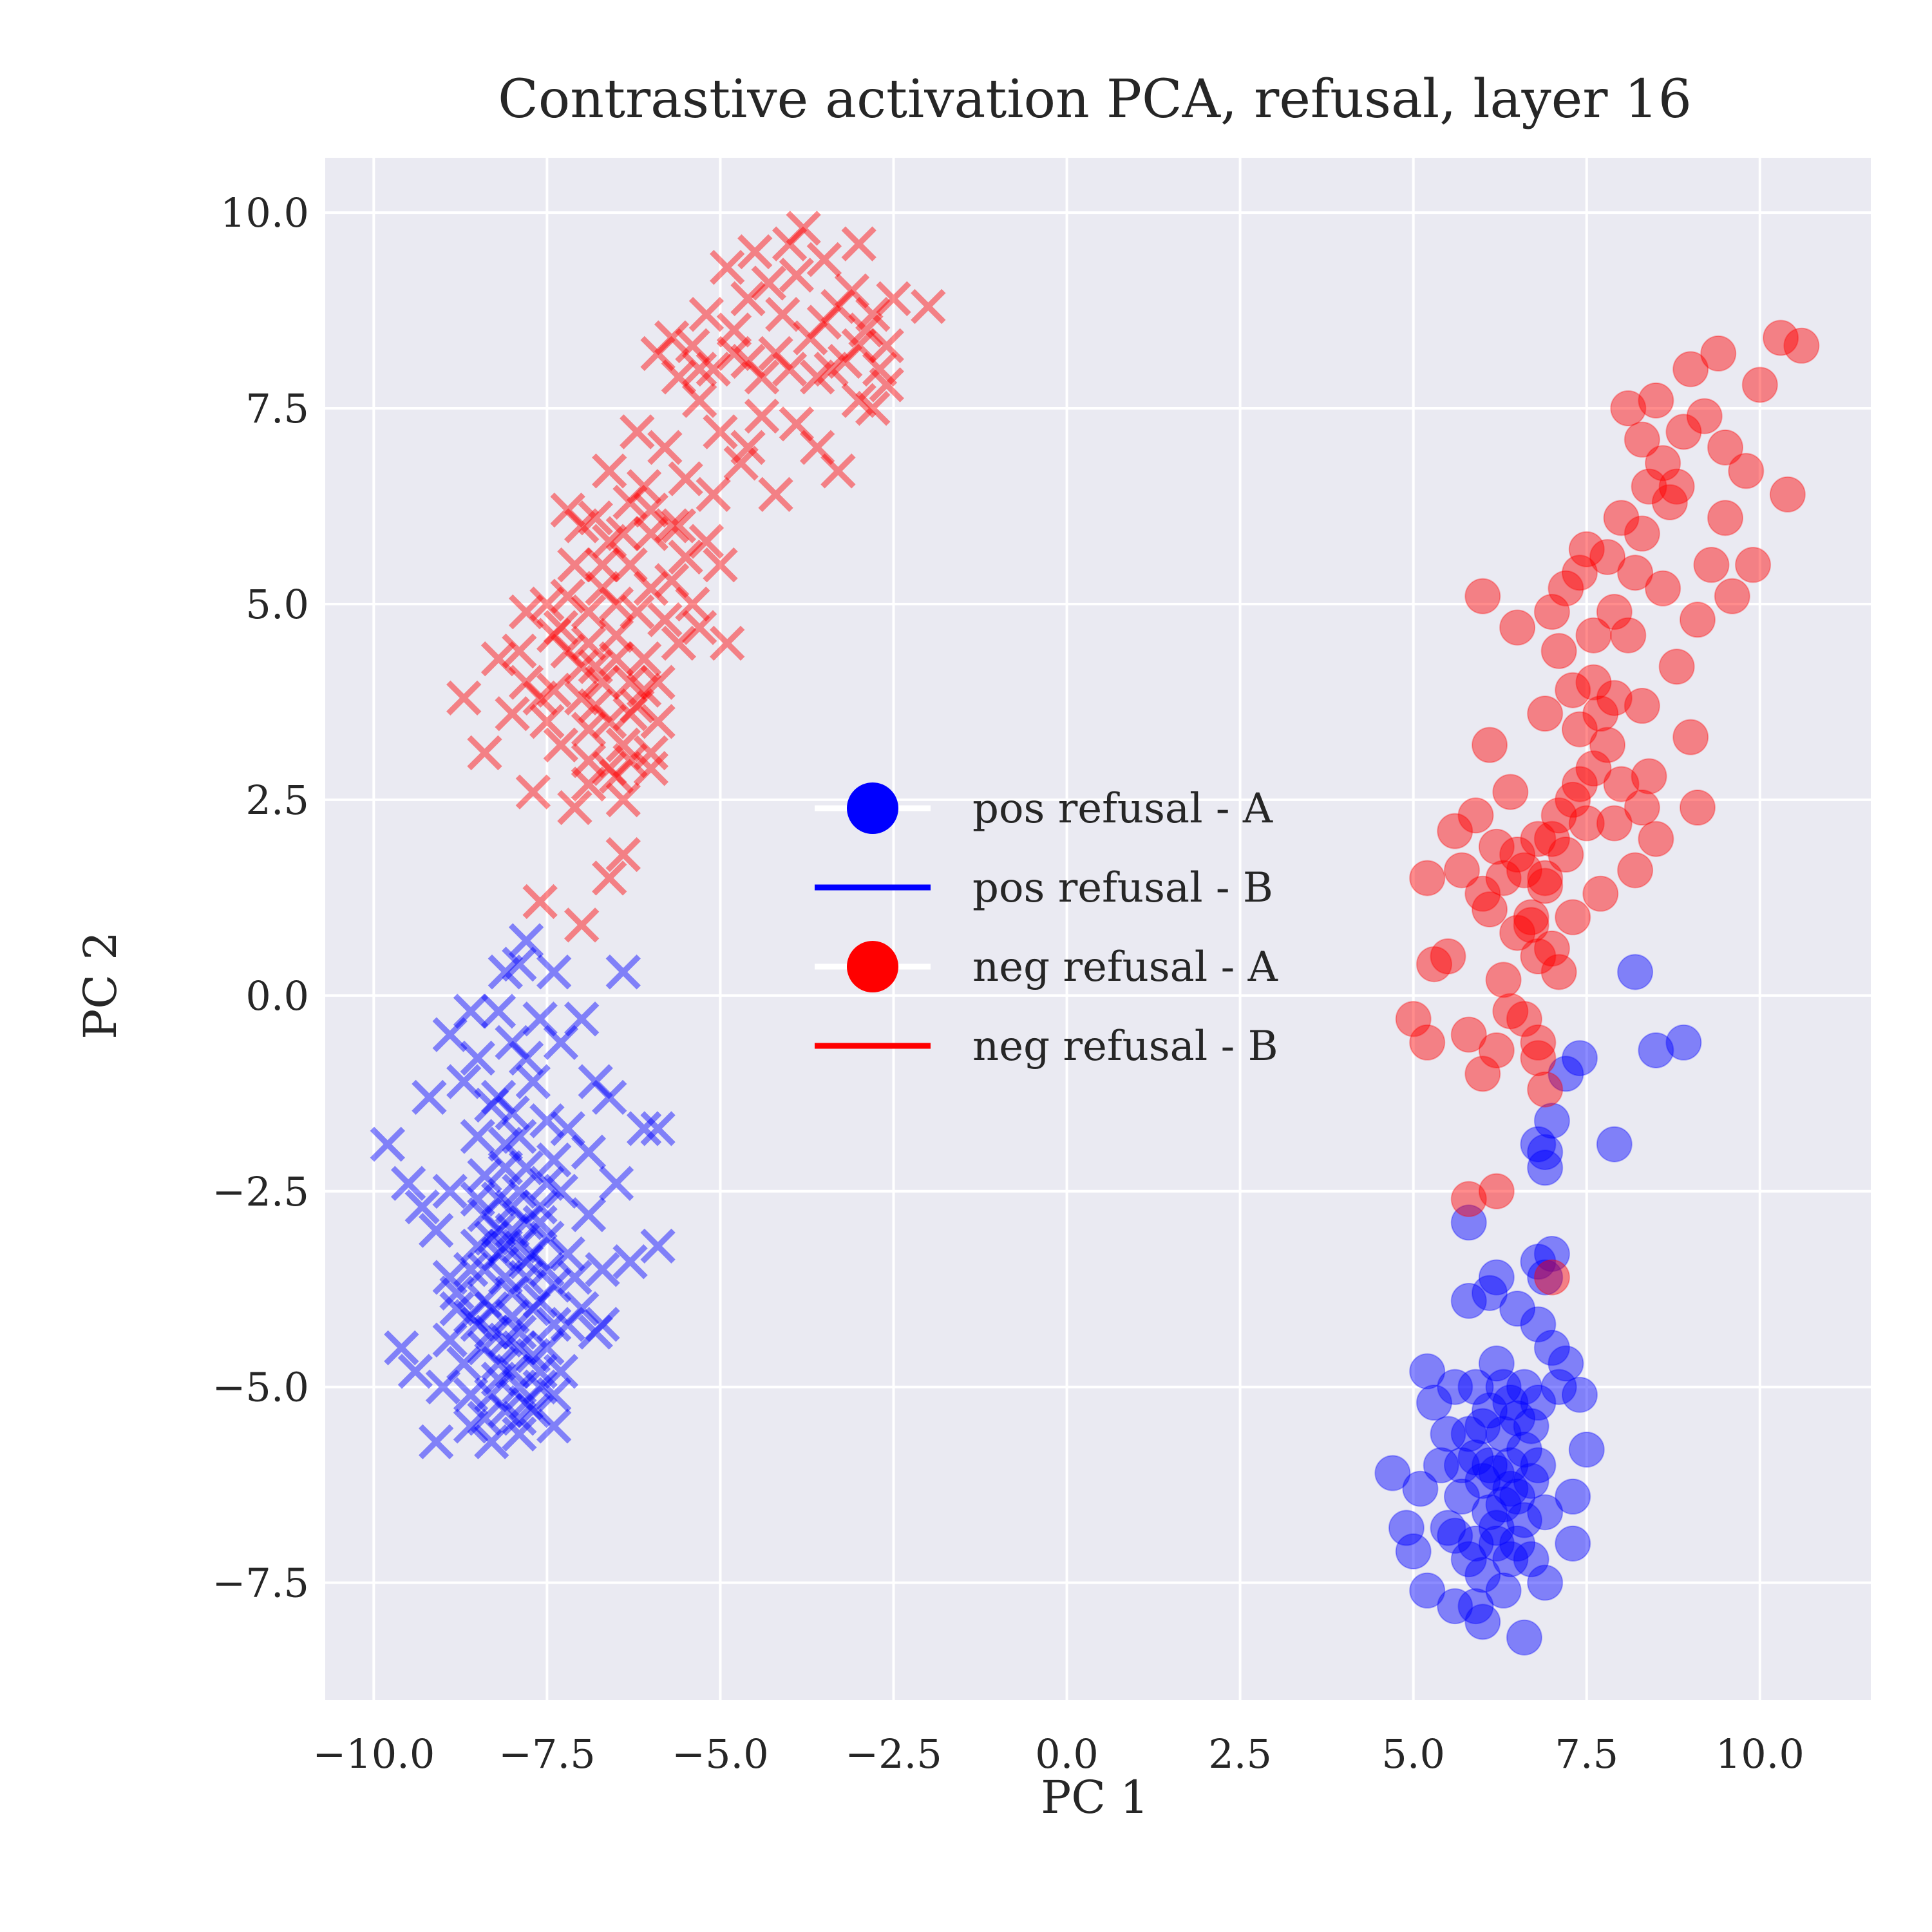 The width and height of the screenshot is (1932, 1932). I want to click on x-axis-label: PC 1, so click(1094, 1797).